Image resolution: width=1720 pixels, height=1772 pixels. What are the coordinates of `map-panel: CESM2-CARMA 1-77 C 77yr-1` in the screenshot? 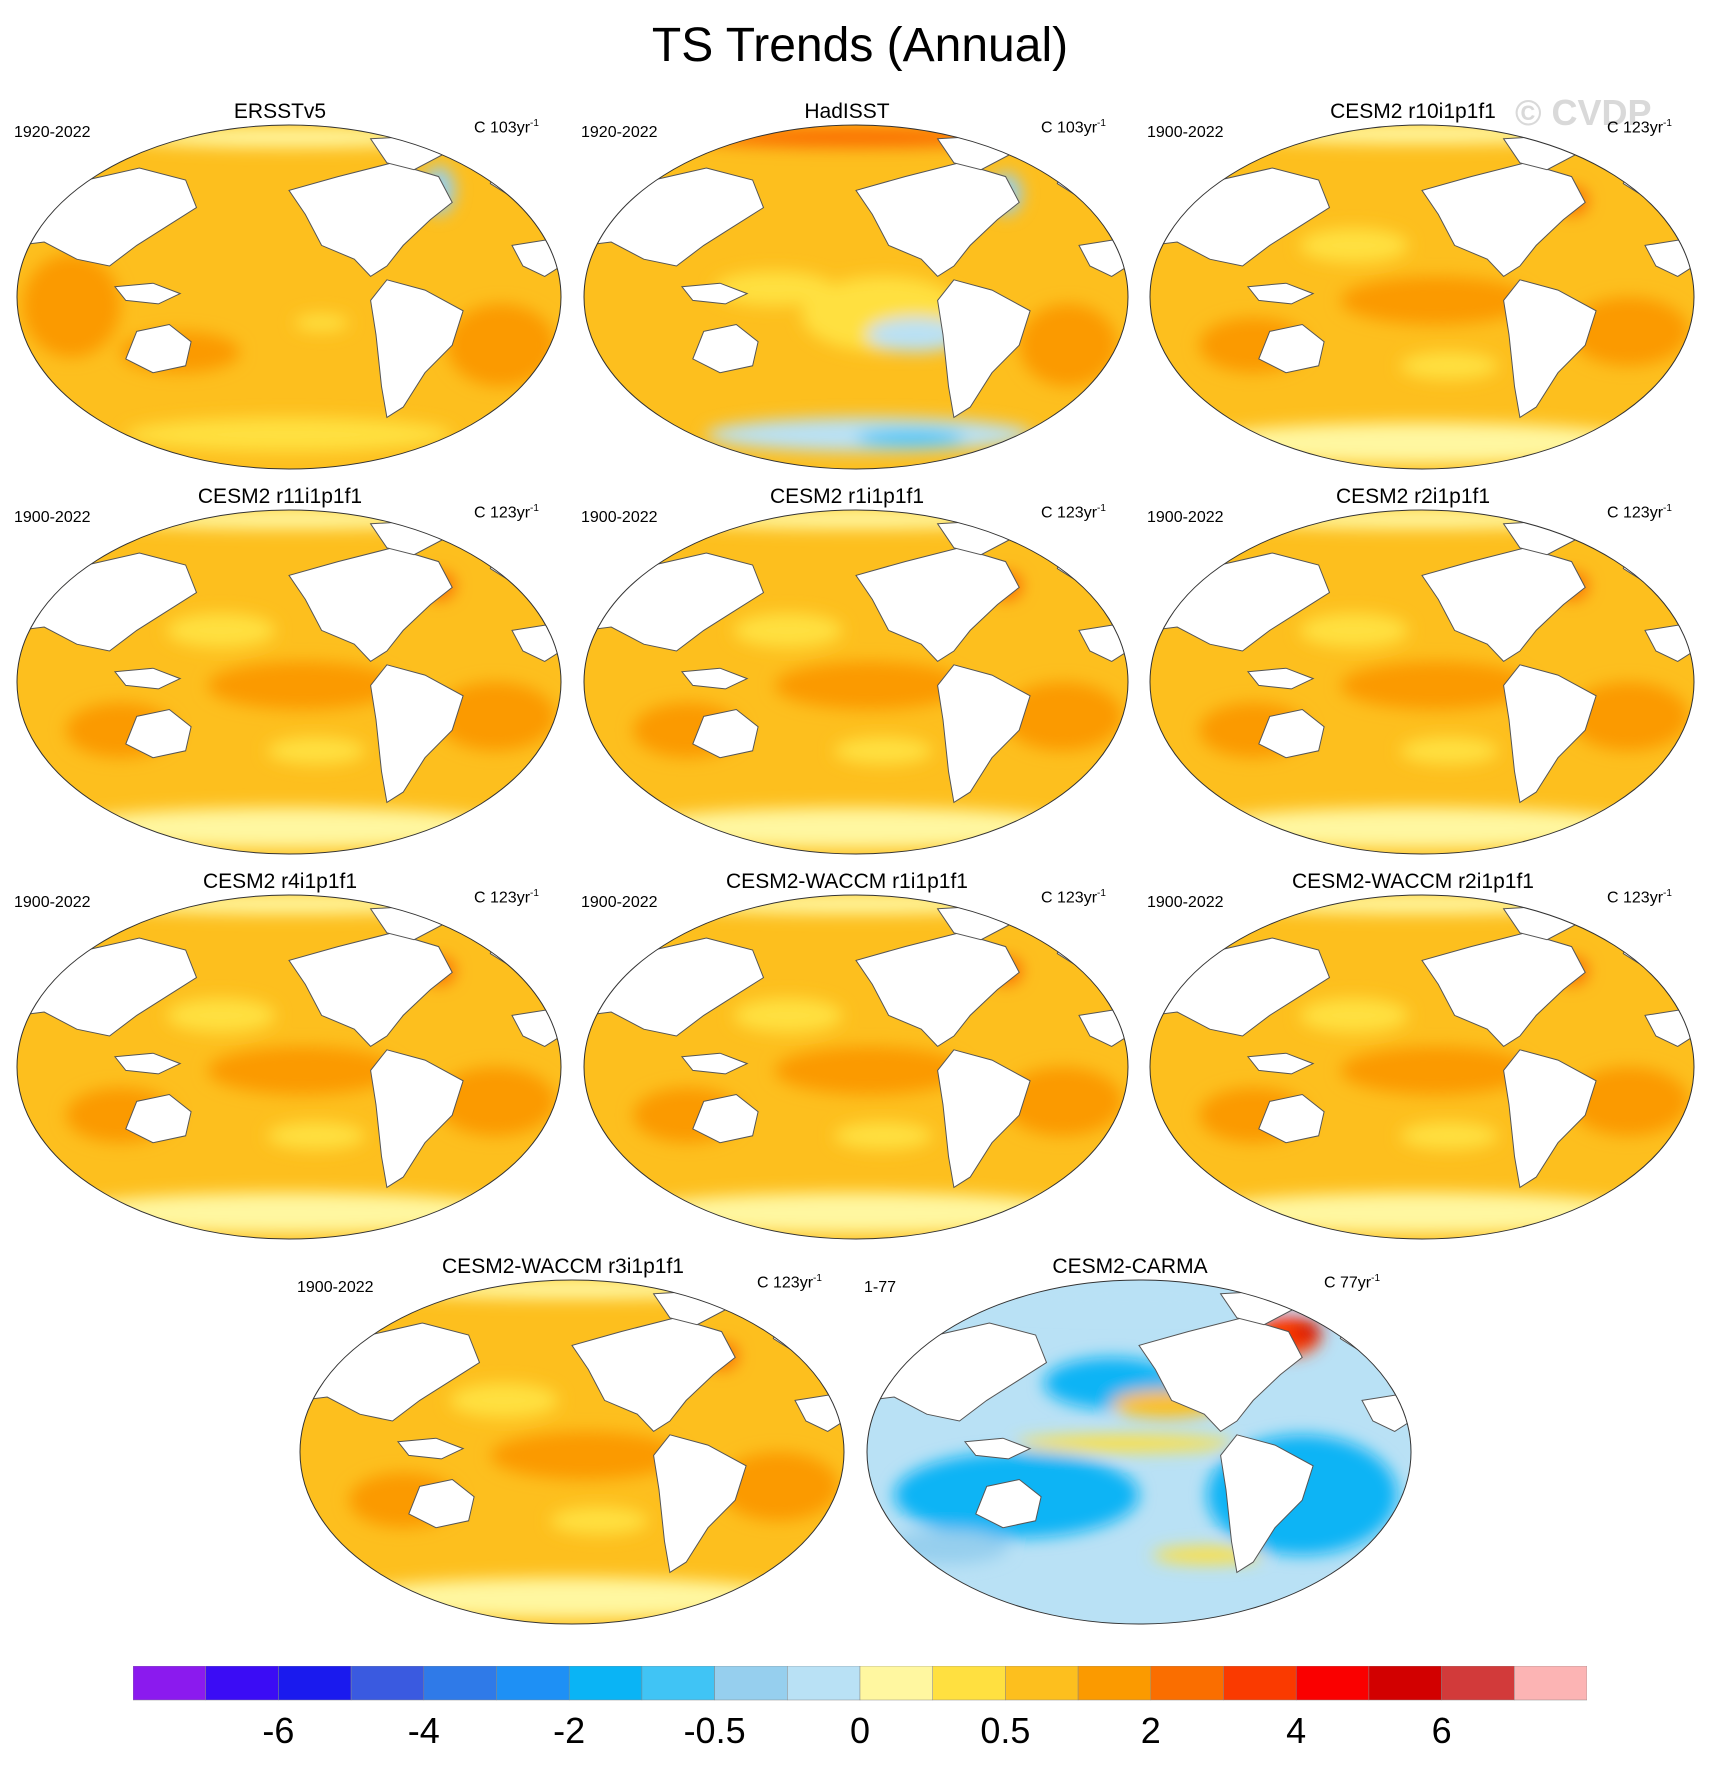 It's located at (1131, 1445).